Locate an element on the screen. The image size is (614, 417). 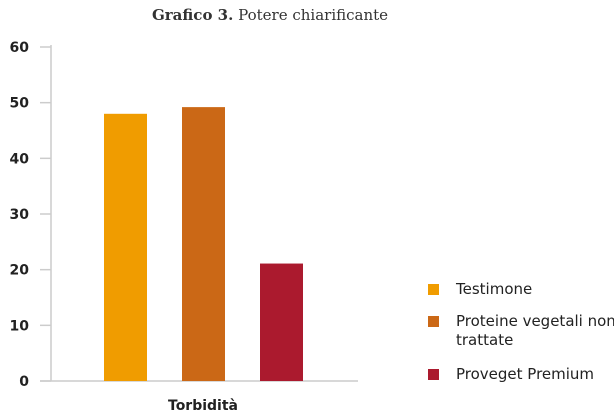
title-text: Potere chiarificante is located at coordinates (313, 15).